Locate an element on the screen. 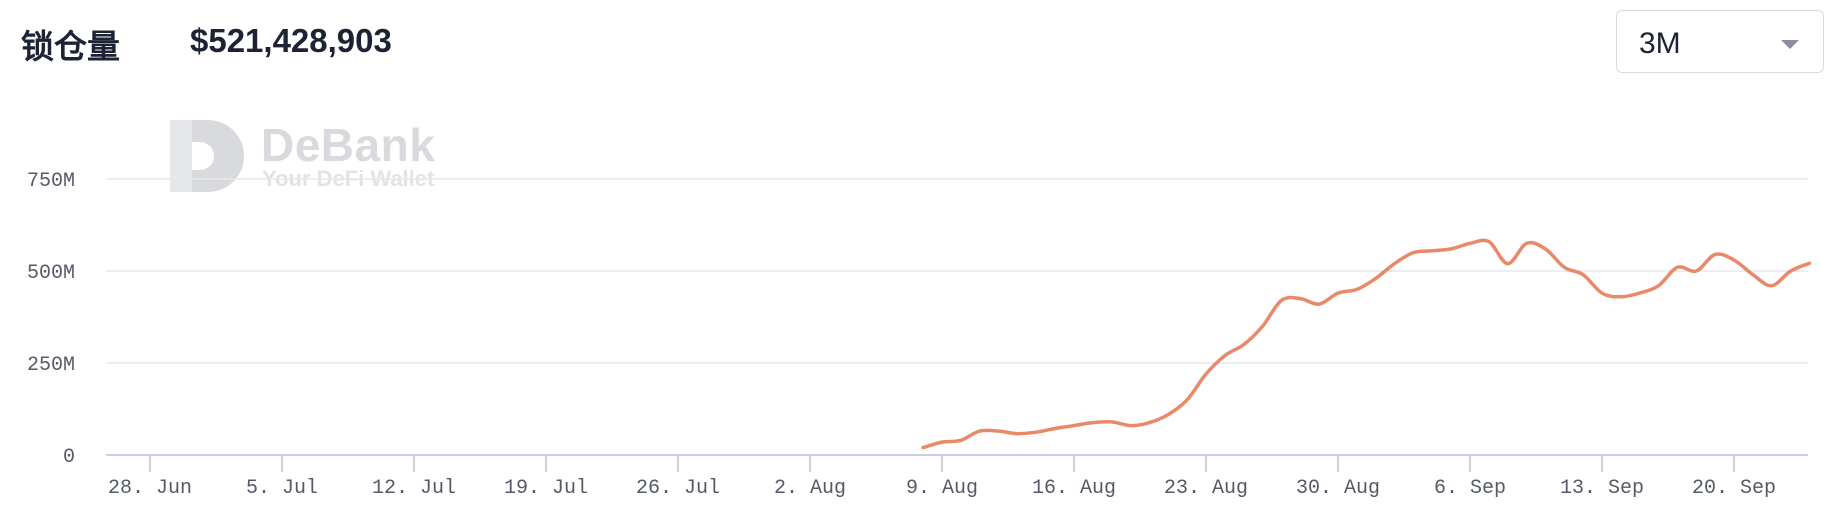 This screenshot has height=508, width=1836. x-tick-label: 5. Jul is located at coordinates (282, 488).